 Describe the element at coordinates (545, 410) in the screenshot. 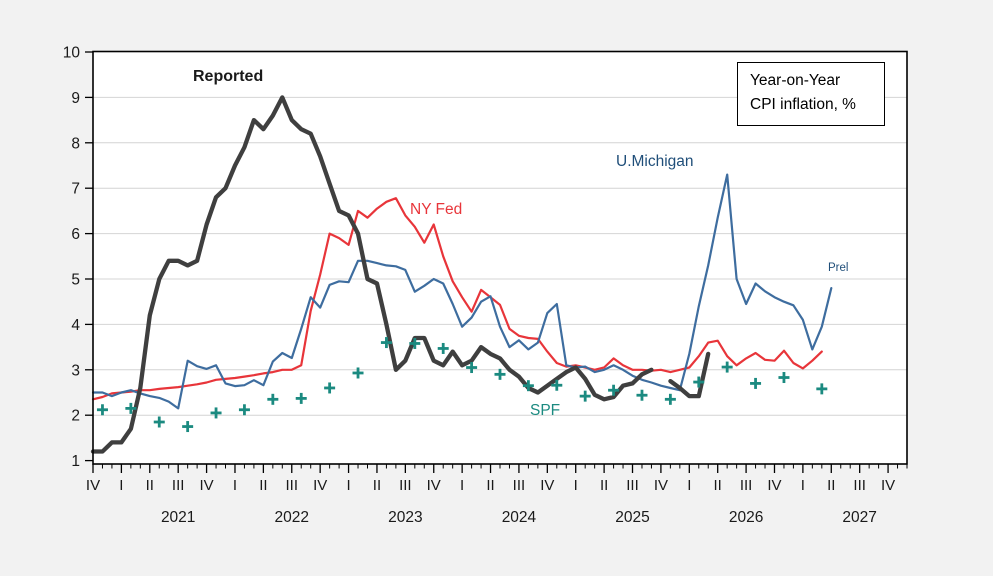

I see `series-label-spf: SPF` at that location.